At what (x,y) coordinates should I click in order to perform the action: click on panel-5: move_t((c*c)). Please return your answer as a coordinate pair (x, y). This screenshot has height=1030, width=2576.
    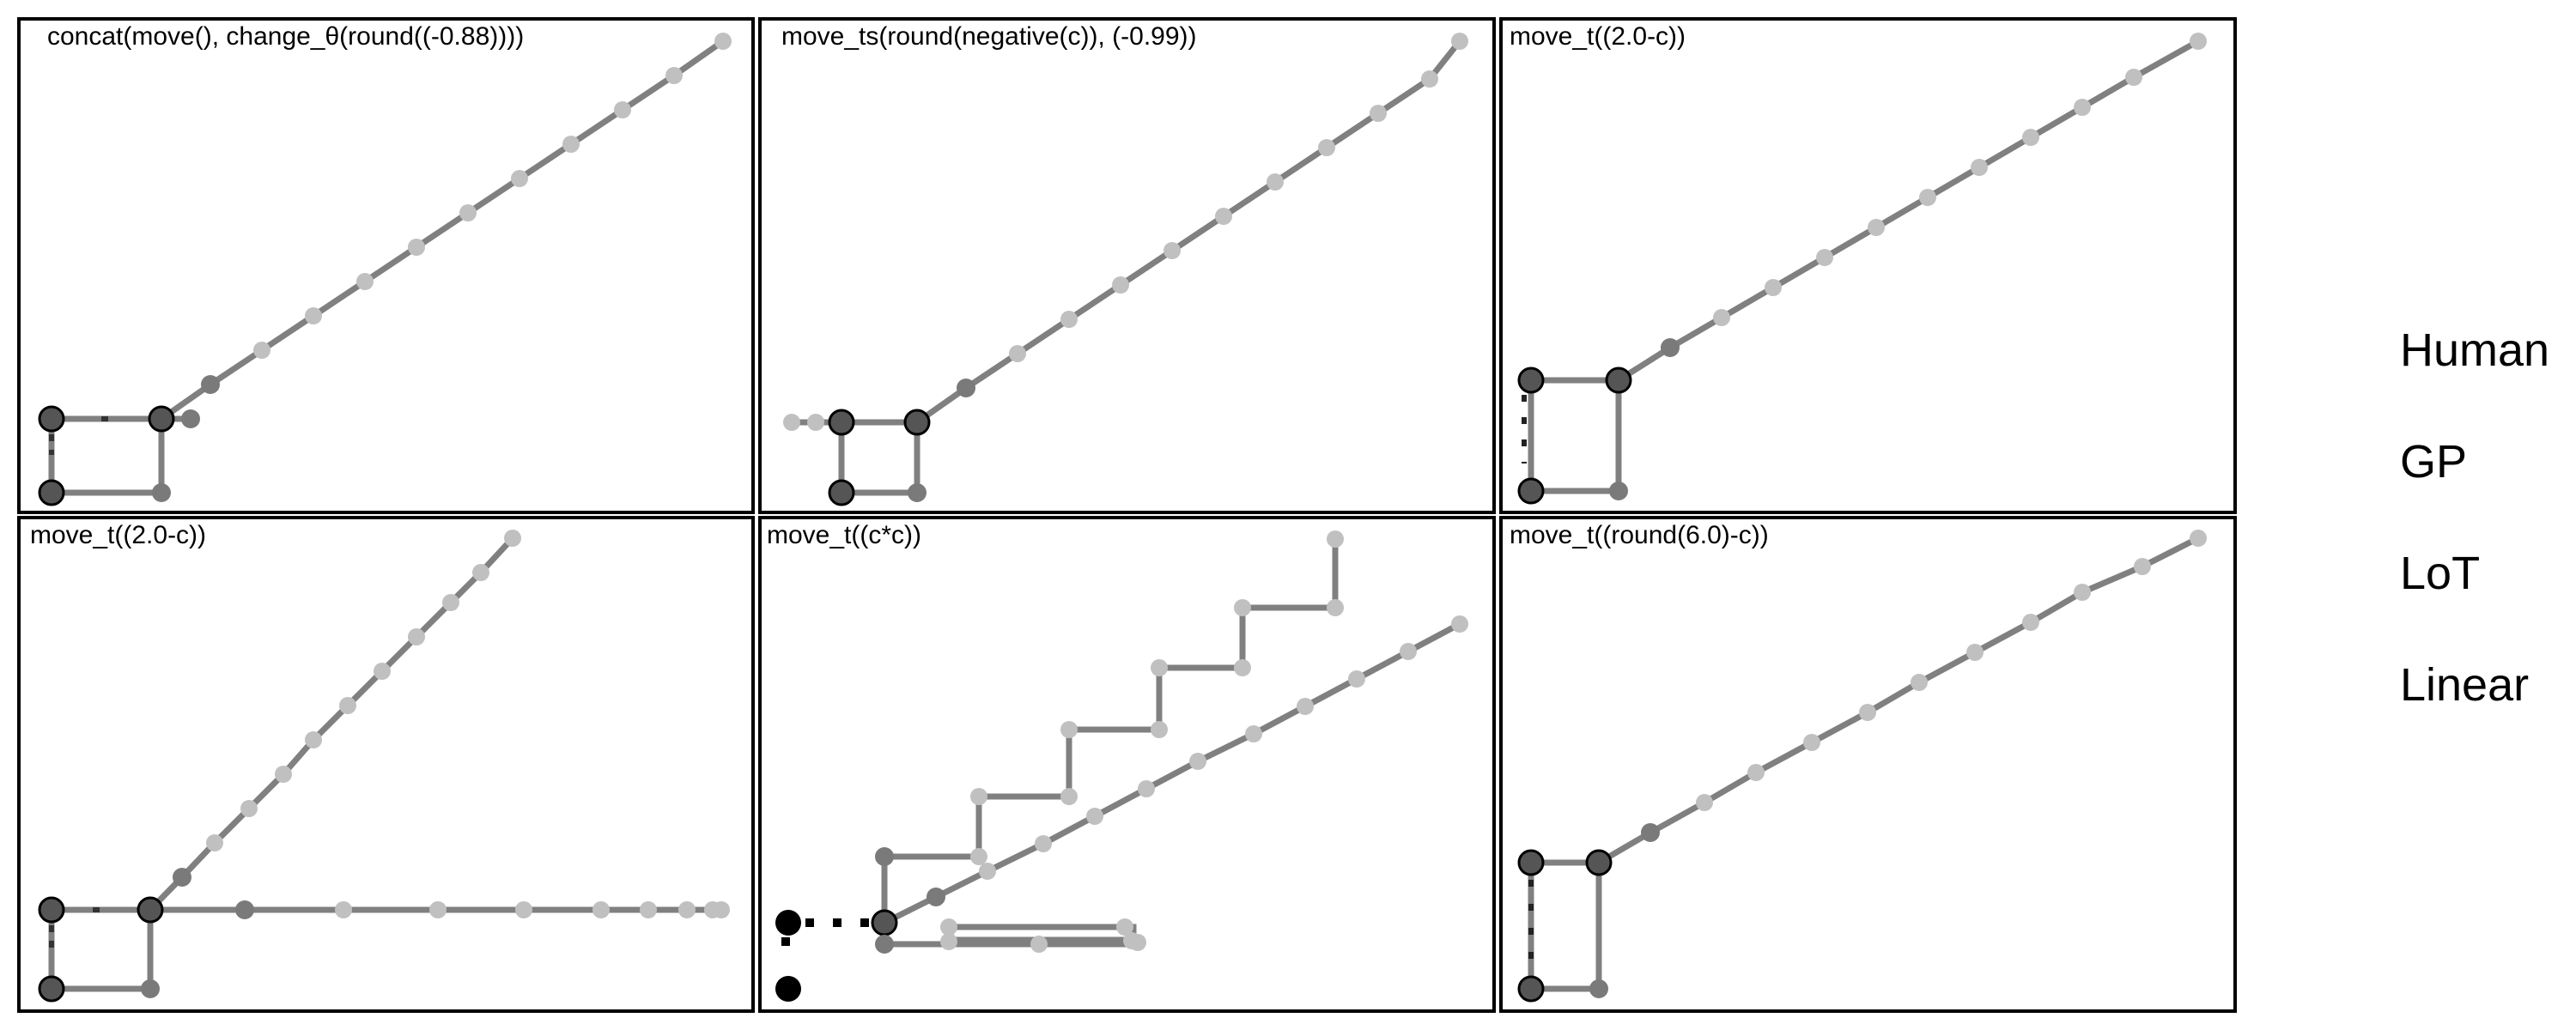
    Looking at the image, I should click on (1127, 764).